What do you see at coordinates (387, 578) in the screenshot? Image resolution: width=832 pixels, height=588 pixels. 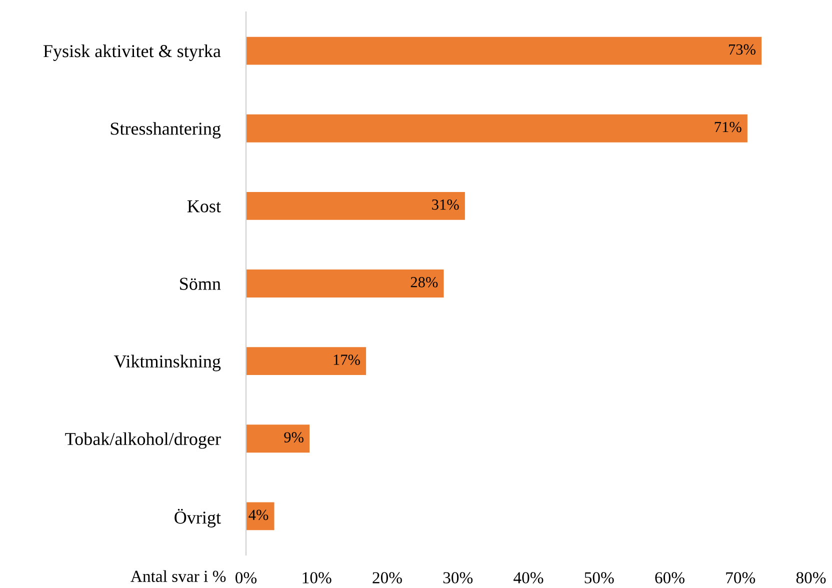 I see `x-tick-label: 20%` at bounding box center [387, 578].